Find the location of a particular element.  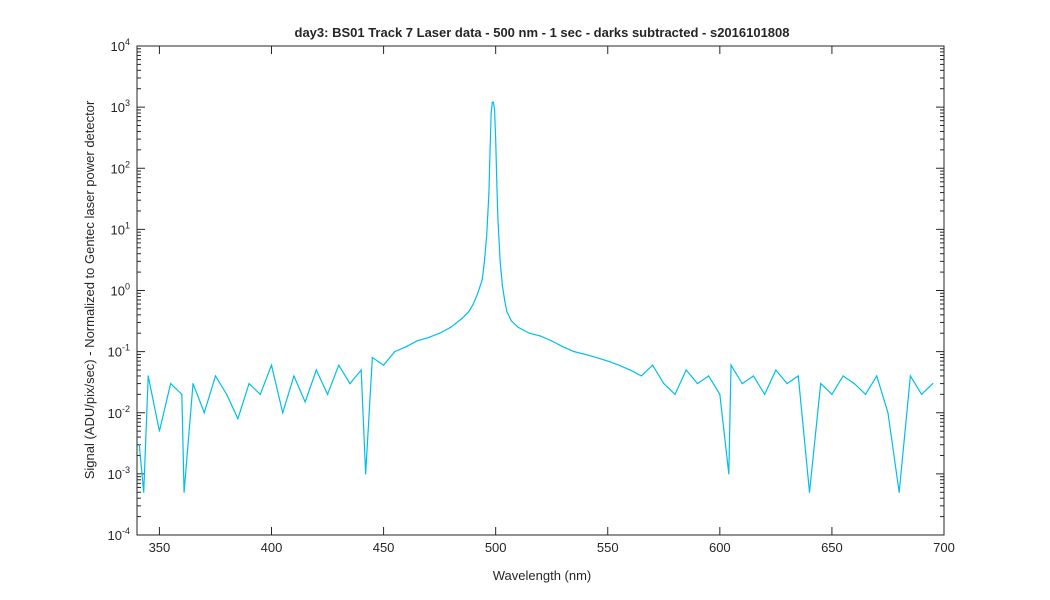

y-tick-label: 10⁰ is located at coordinates (120, 290).